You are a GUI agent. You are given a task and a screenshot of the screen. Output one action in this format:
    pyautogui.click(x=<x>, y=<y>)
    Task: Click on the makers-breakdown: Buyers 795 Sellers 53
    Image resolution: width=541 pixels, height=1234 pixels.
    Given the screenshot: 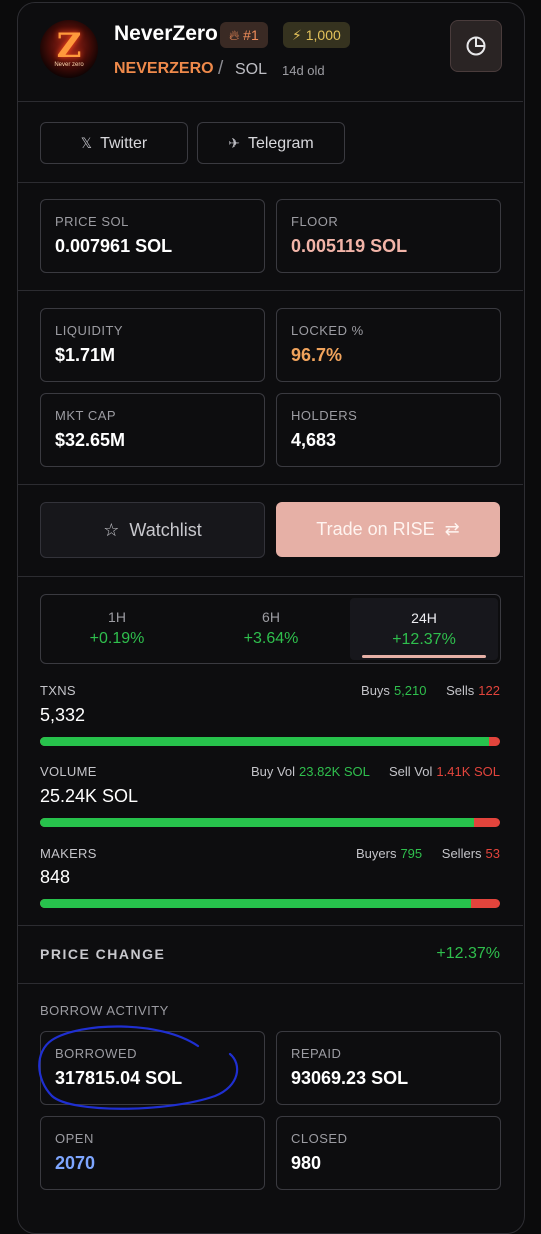 What is the action you would take?
    pyautogui.click(x=427, y=853)
    